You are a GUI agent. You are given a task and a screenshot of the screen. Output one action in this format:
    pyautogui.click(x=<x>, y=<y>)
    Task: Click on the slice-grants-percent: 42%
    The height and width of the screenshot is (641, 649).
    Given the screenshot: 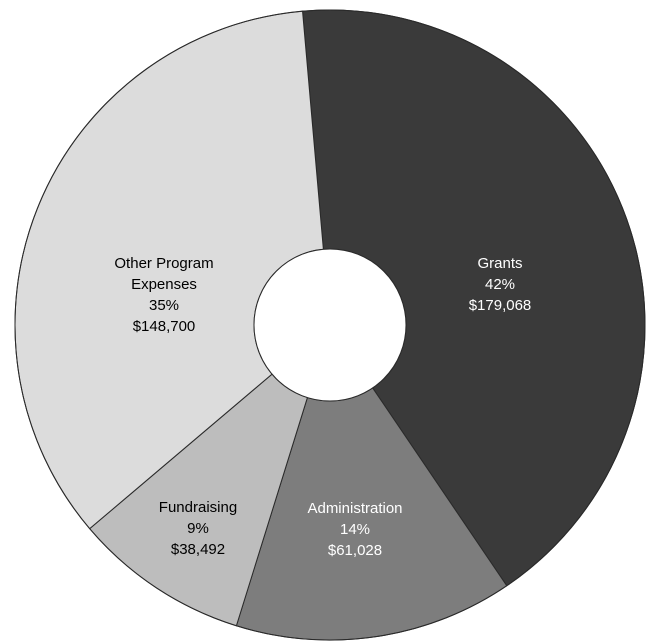 What is the action you would take?
    pyautogui.click(x=500, y=284)
    